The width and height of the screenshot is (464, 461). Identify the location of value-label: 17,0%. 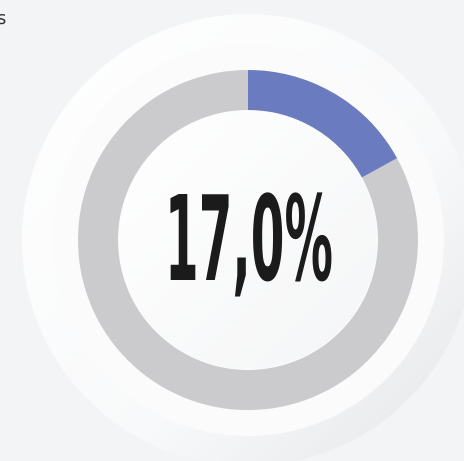
(249, 239).